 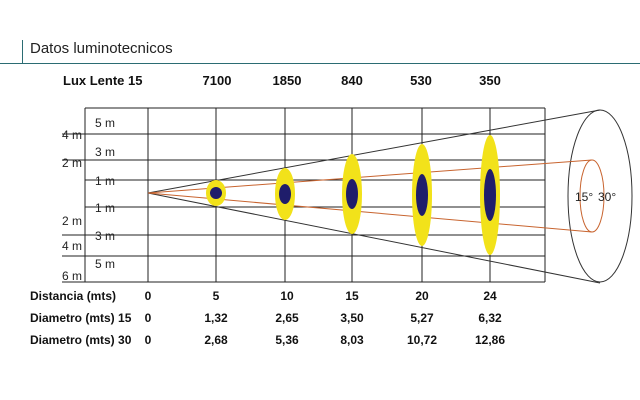 What do you see at coordinates (72, 276) in the screenshot?
I see `outer-scale-label: 6 m` at bounding box center [72, 276].